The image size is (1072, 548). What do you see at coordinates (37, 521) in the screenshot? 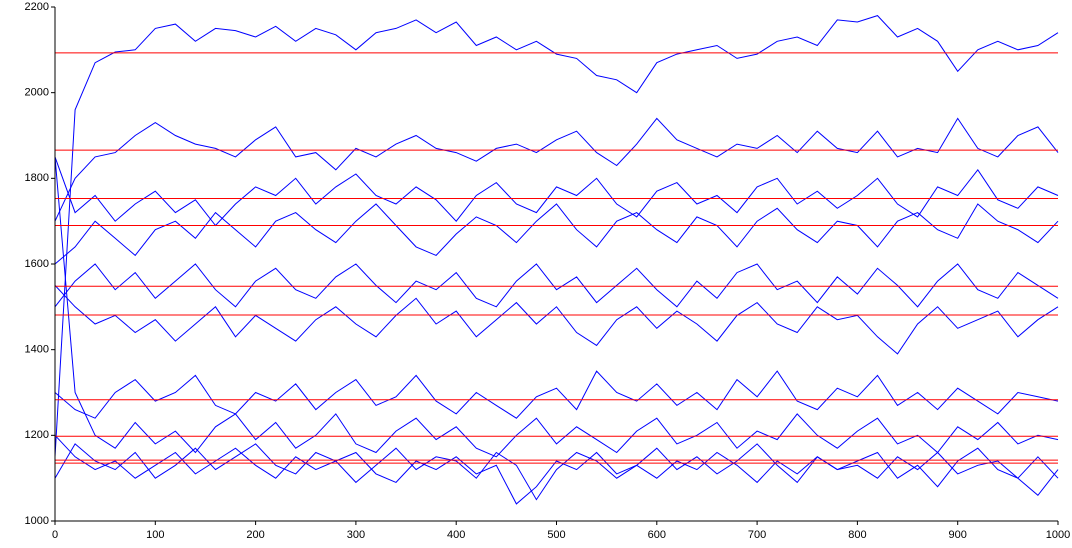
I see `y-tick-label: 1000` at bounding box center [37, 521].